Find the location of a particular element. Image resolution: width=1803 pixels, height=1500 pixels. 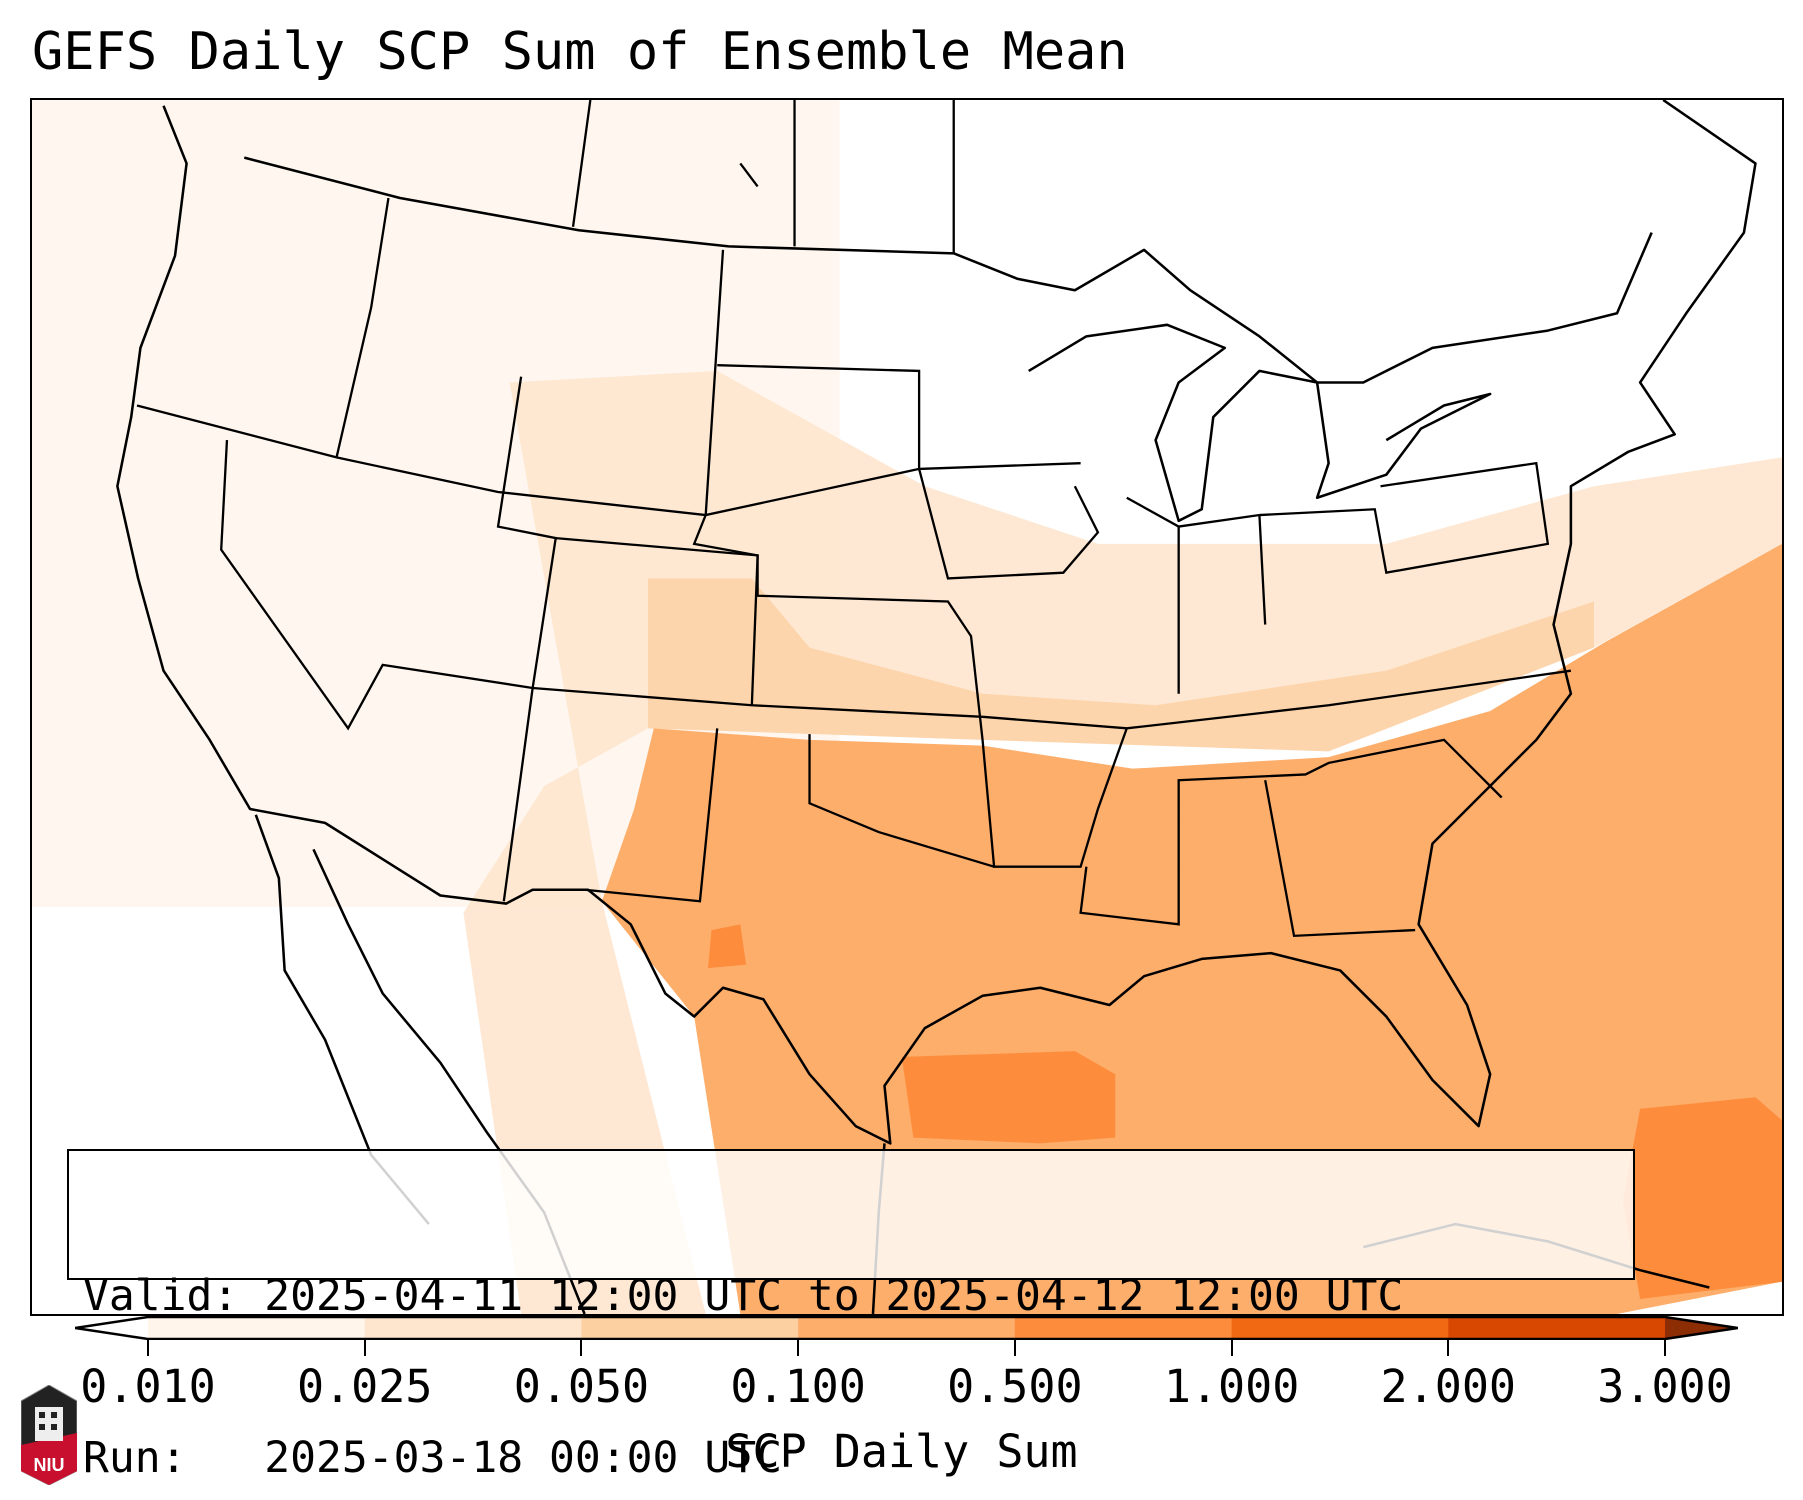

shade-light-midwest is located at coordinates (1121, 665).